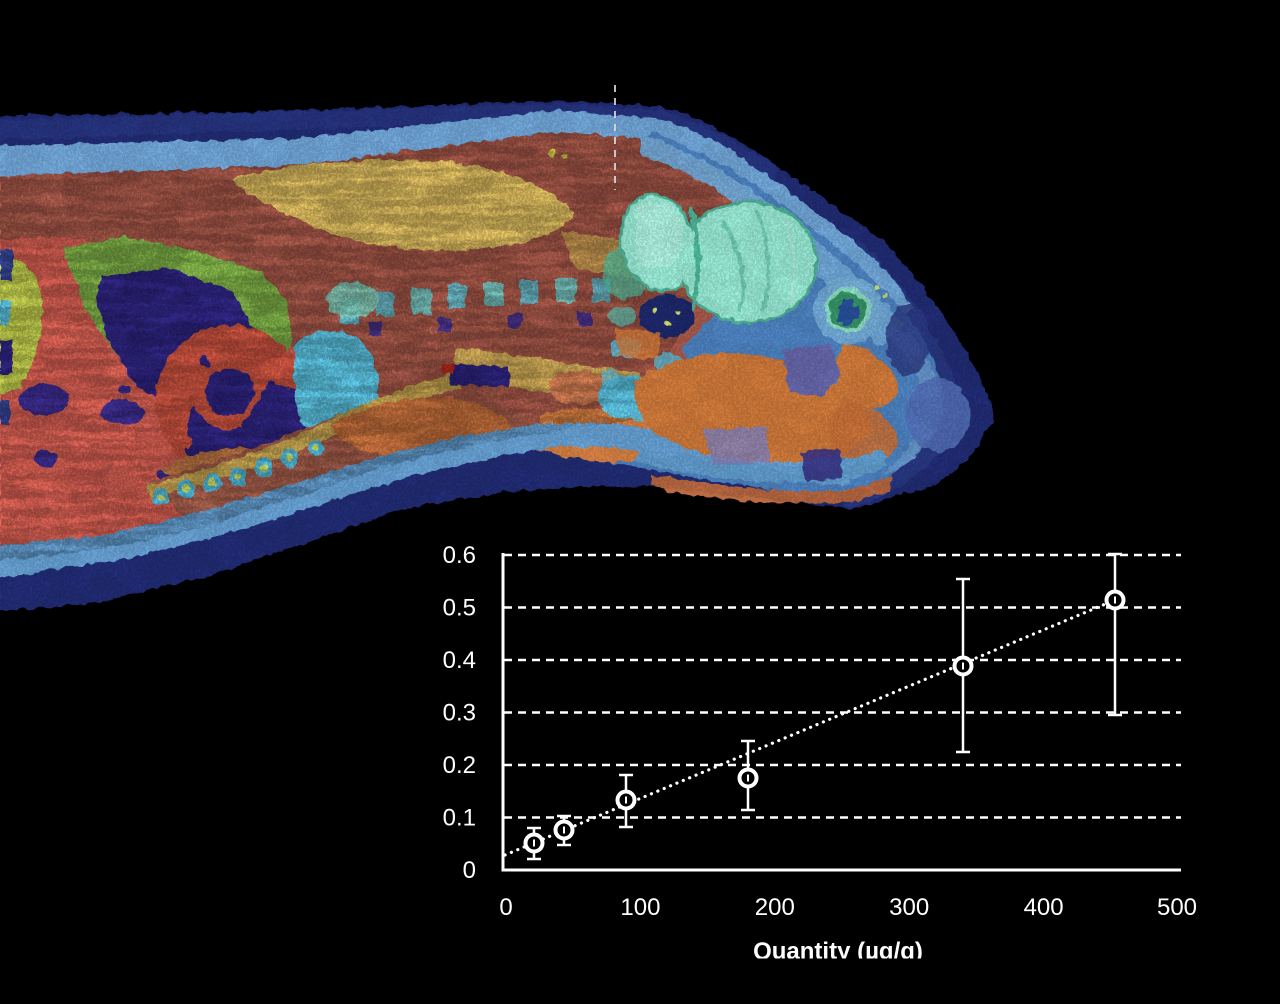  I want to click on svg-text: 0.2, so click(459, 765).